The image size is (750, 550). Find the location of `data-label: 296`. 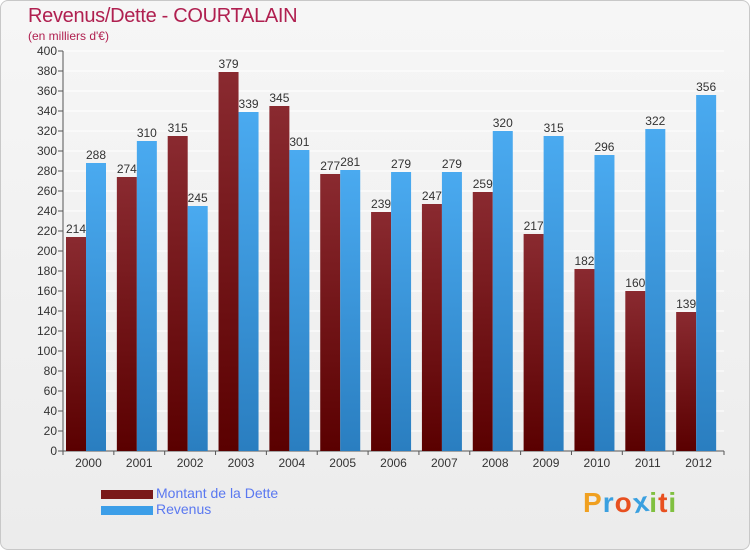

data-label: 296 is located at coordinates (604, 147).